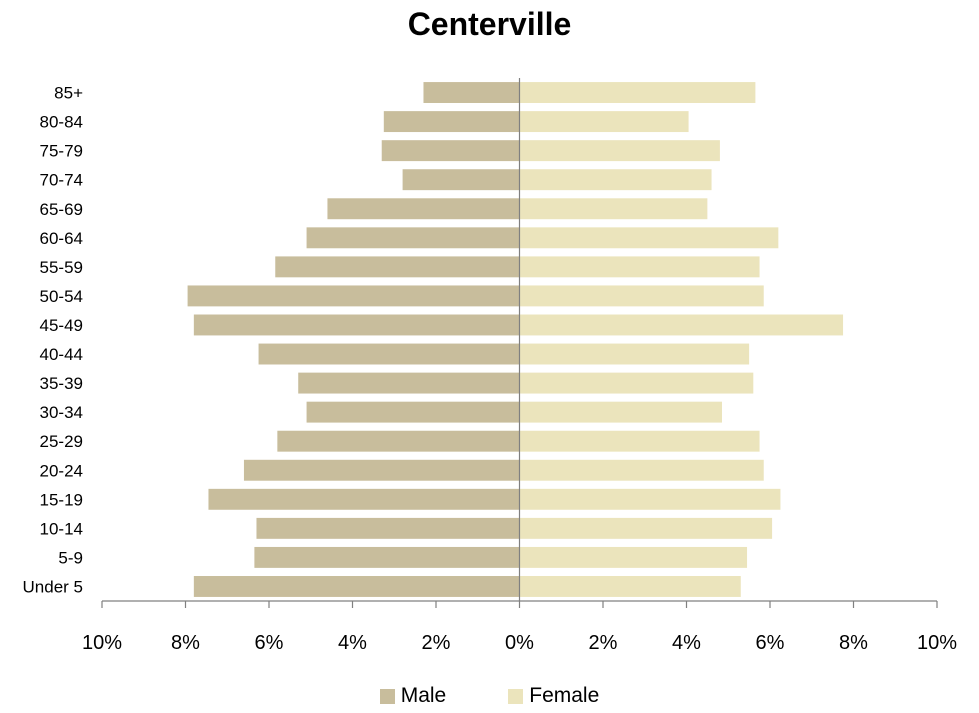 The width and height of the screenshot is (979, 713). I want to click on category-label: 20-24, so click(61, 470).